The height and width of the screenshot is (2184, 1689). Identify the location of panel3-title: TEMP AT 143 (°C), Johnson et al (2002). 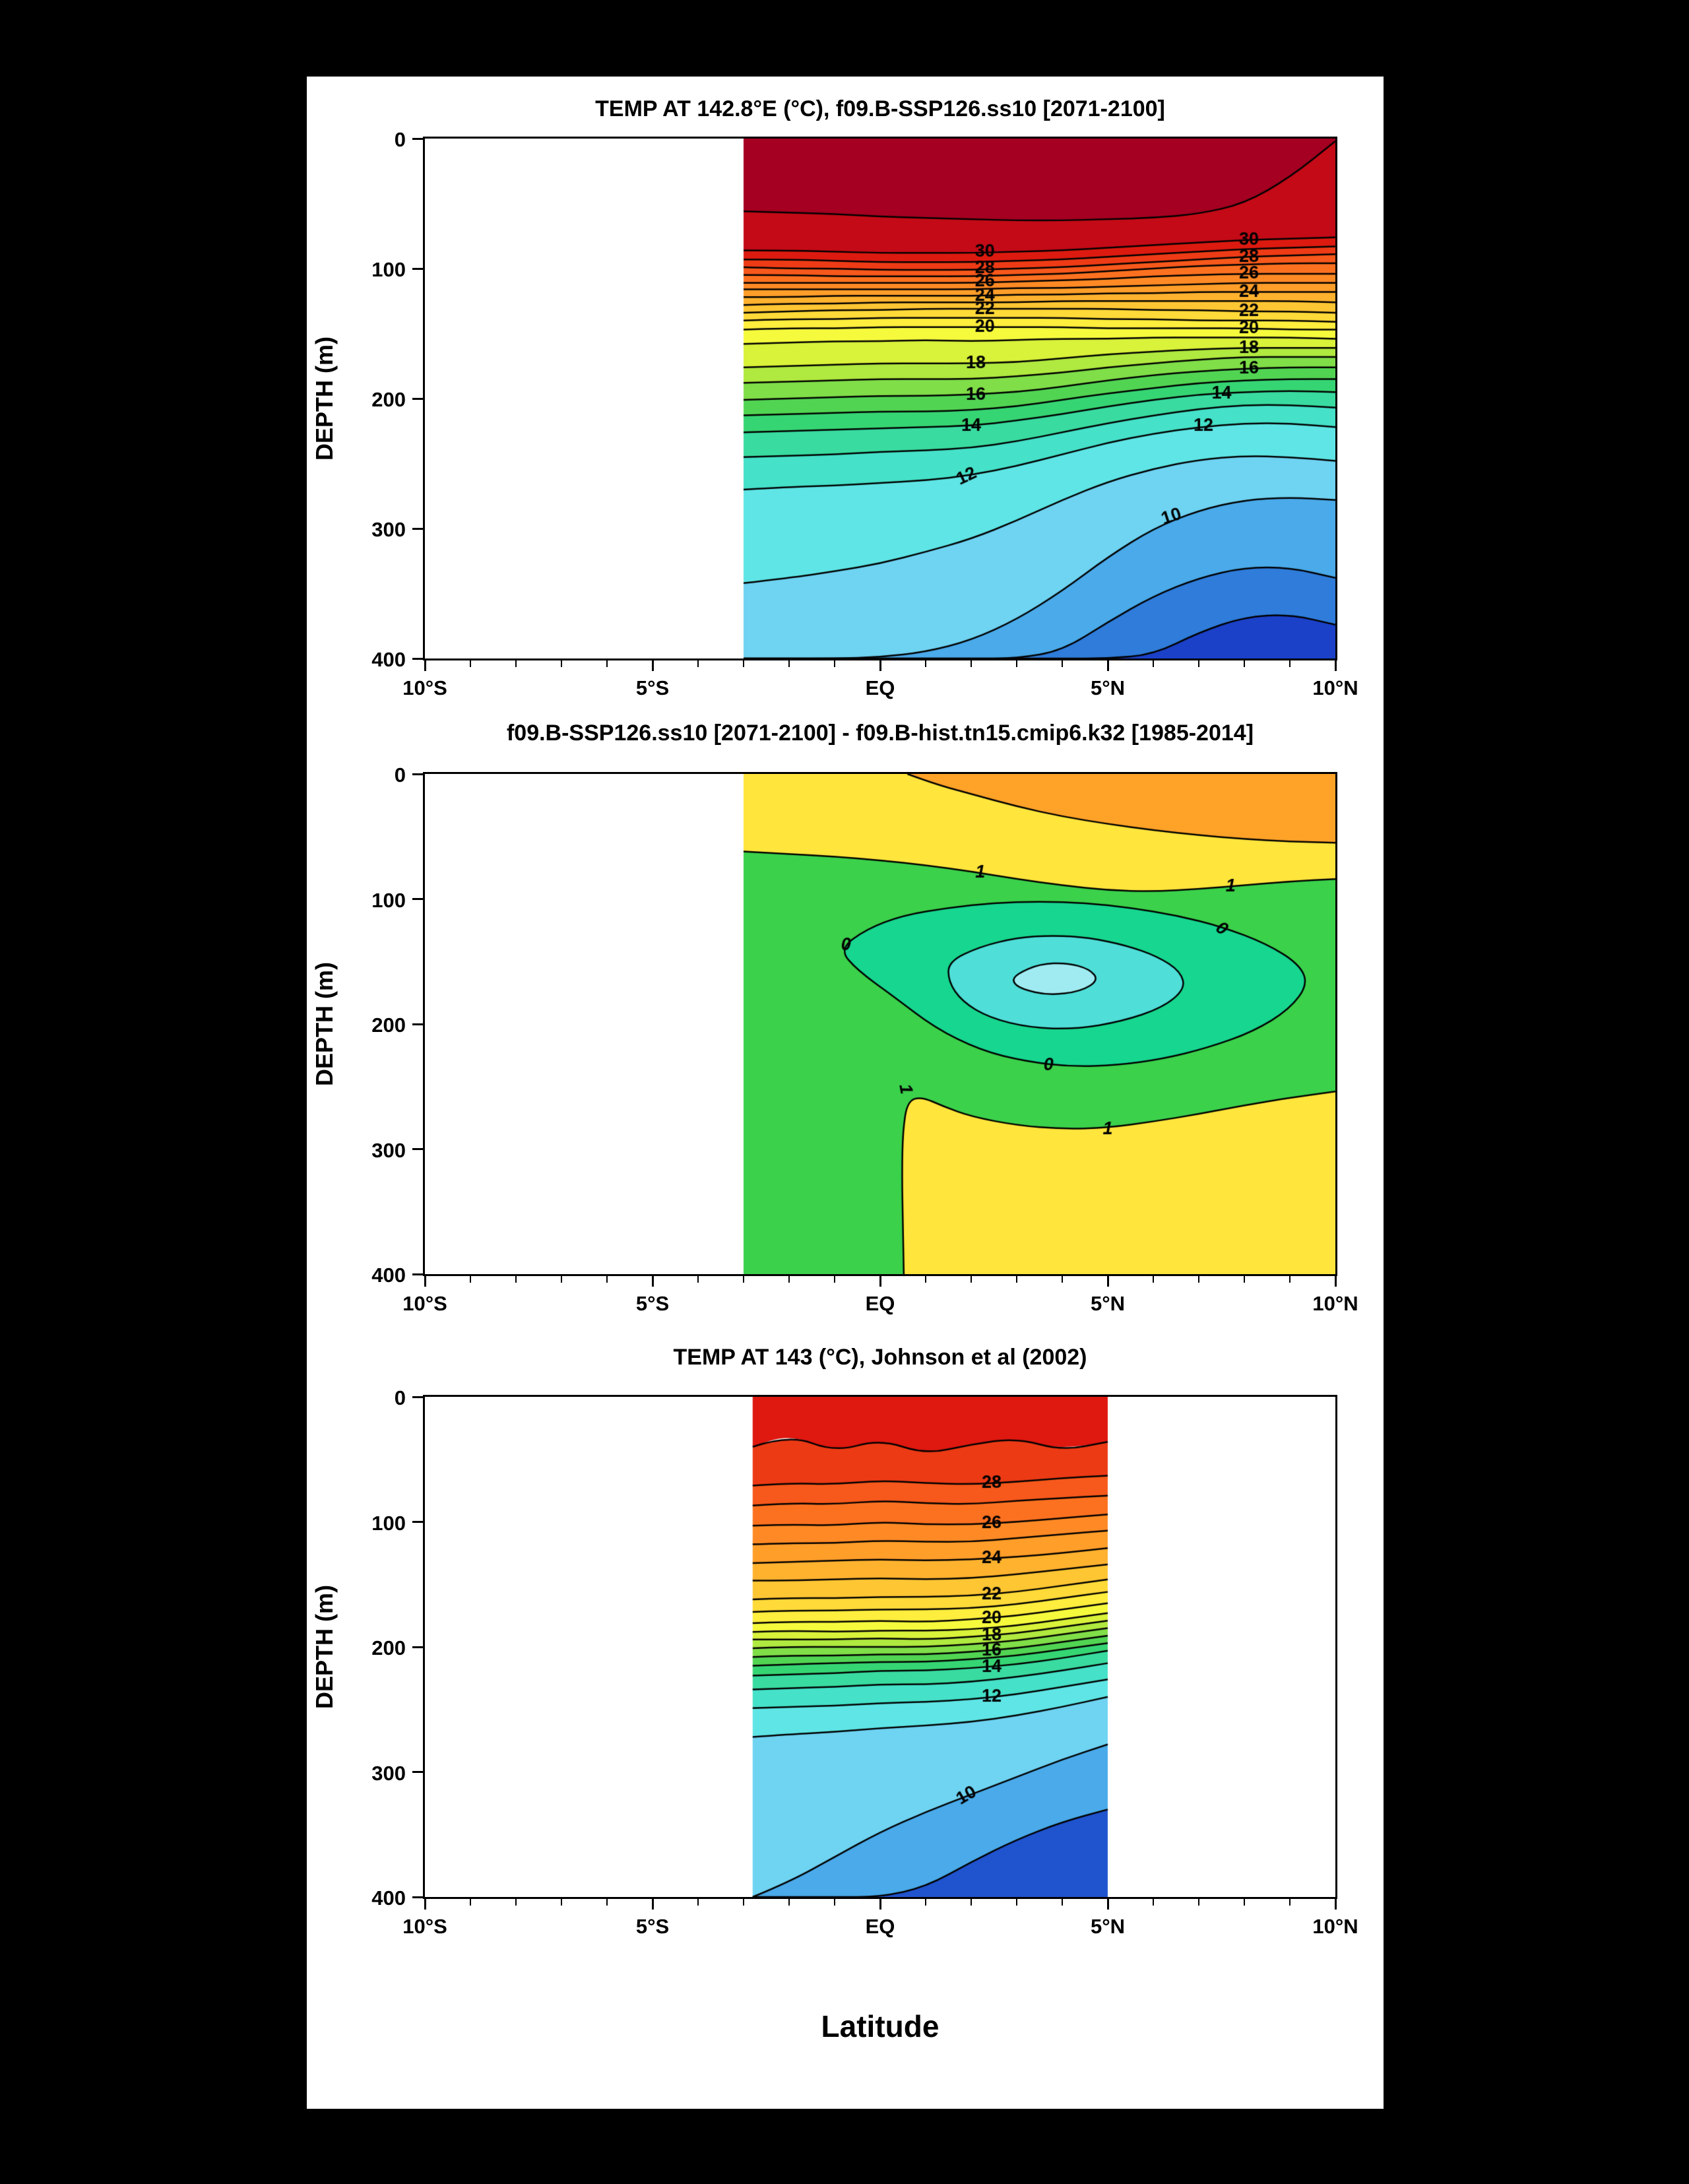
(880, 1357).